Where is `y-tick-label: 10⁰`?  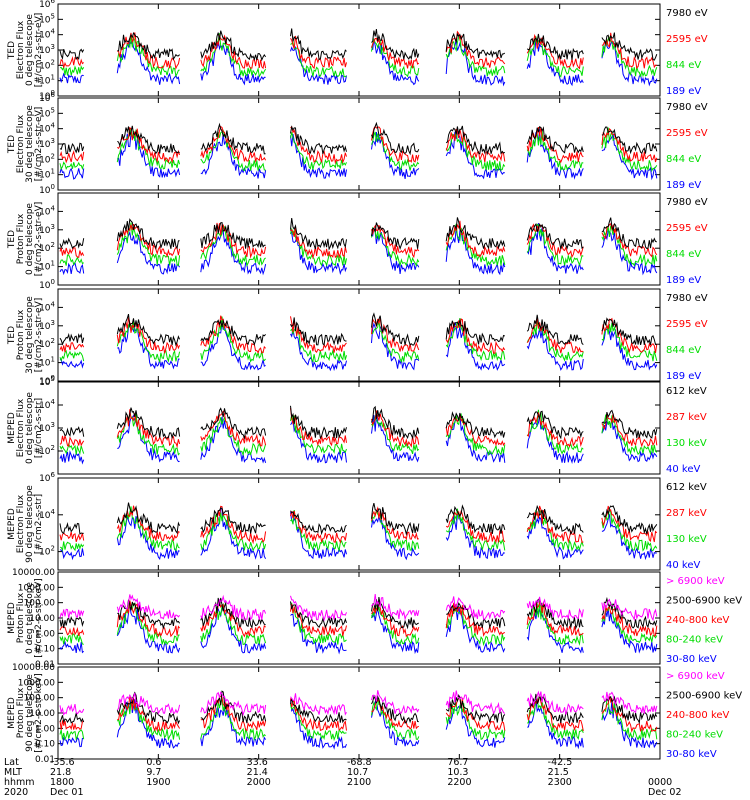 y-tick-label: 10⁰ is located at coordinates (47, 189).